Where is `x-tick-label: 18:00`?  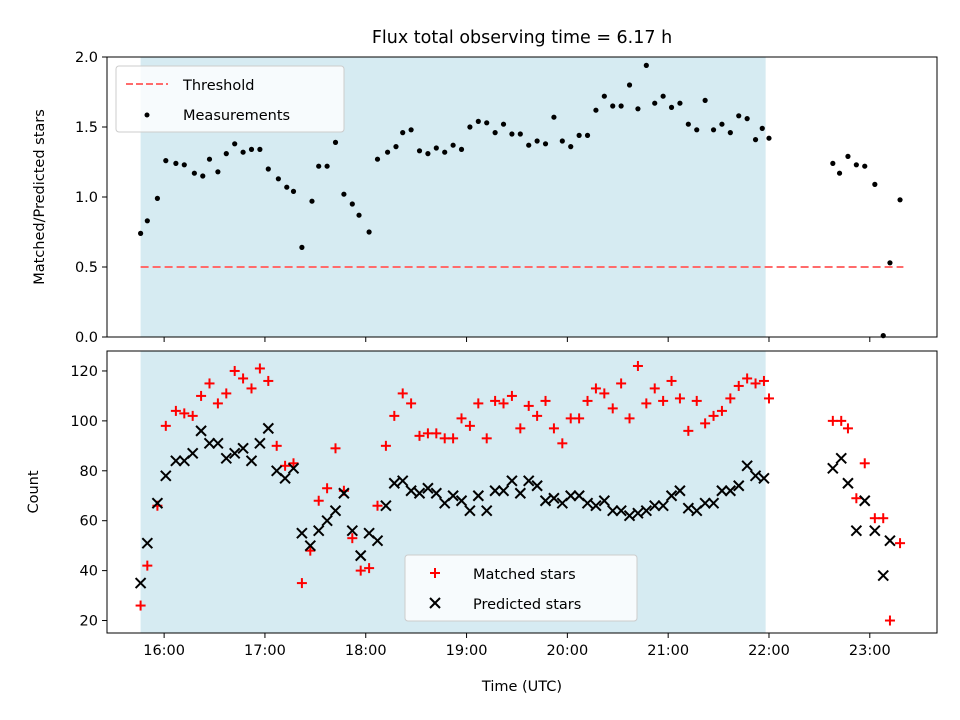
x-tick-label: 18:00 is located at coordinates (366, 651).